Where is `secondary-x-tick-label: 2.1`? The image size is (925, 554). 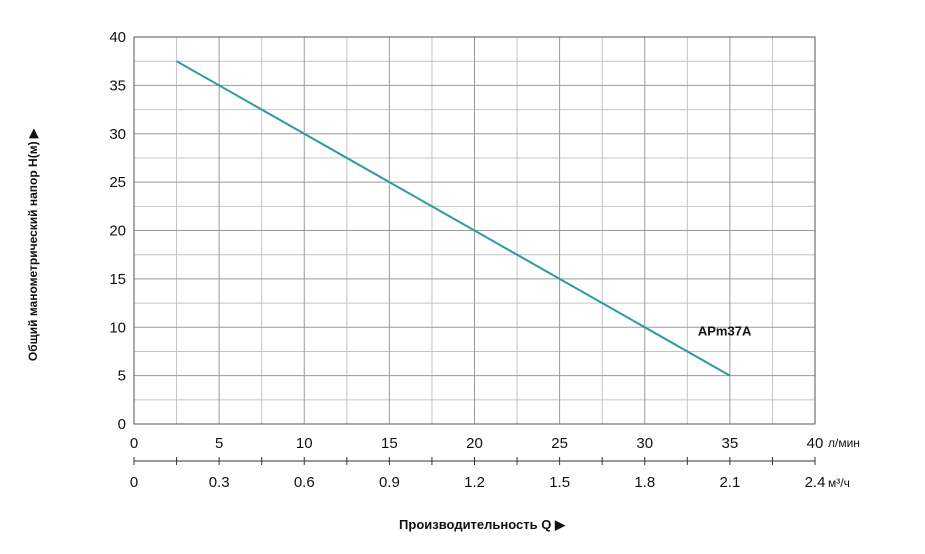
secondary-x-tick-label: 2.1 is located at coordinates (729, 482).